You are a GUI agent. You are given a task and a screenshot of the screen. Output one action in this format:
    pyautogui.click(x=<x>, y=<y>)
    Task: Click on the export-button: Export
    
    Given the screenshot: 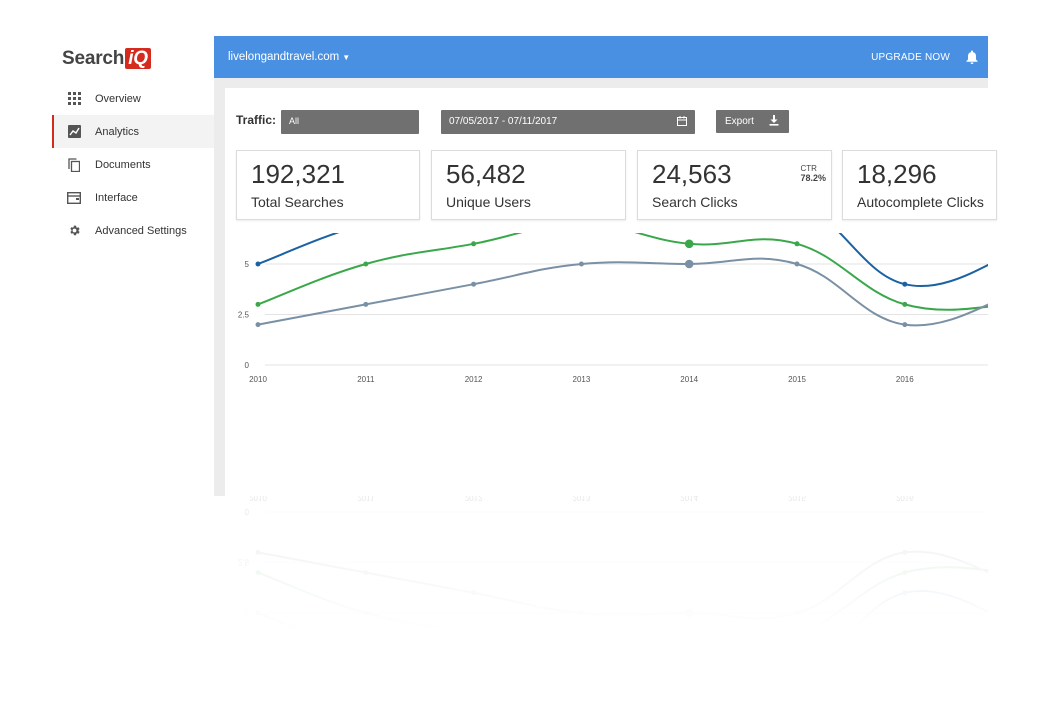 What is the action you would take?
    pyautogui.click(x=752, y=121)
    